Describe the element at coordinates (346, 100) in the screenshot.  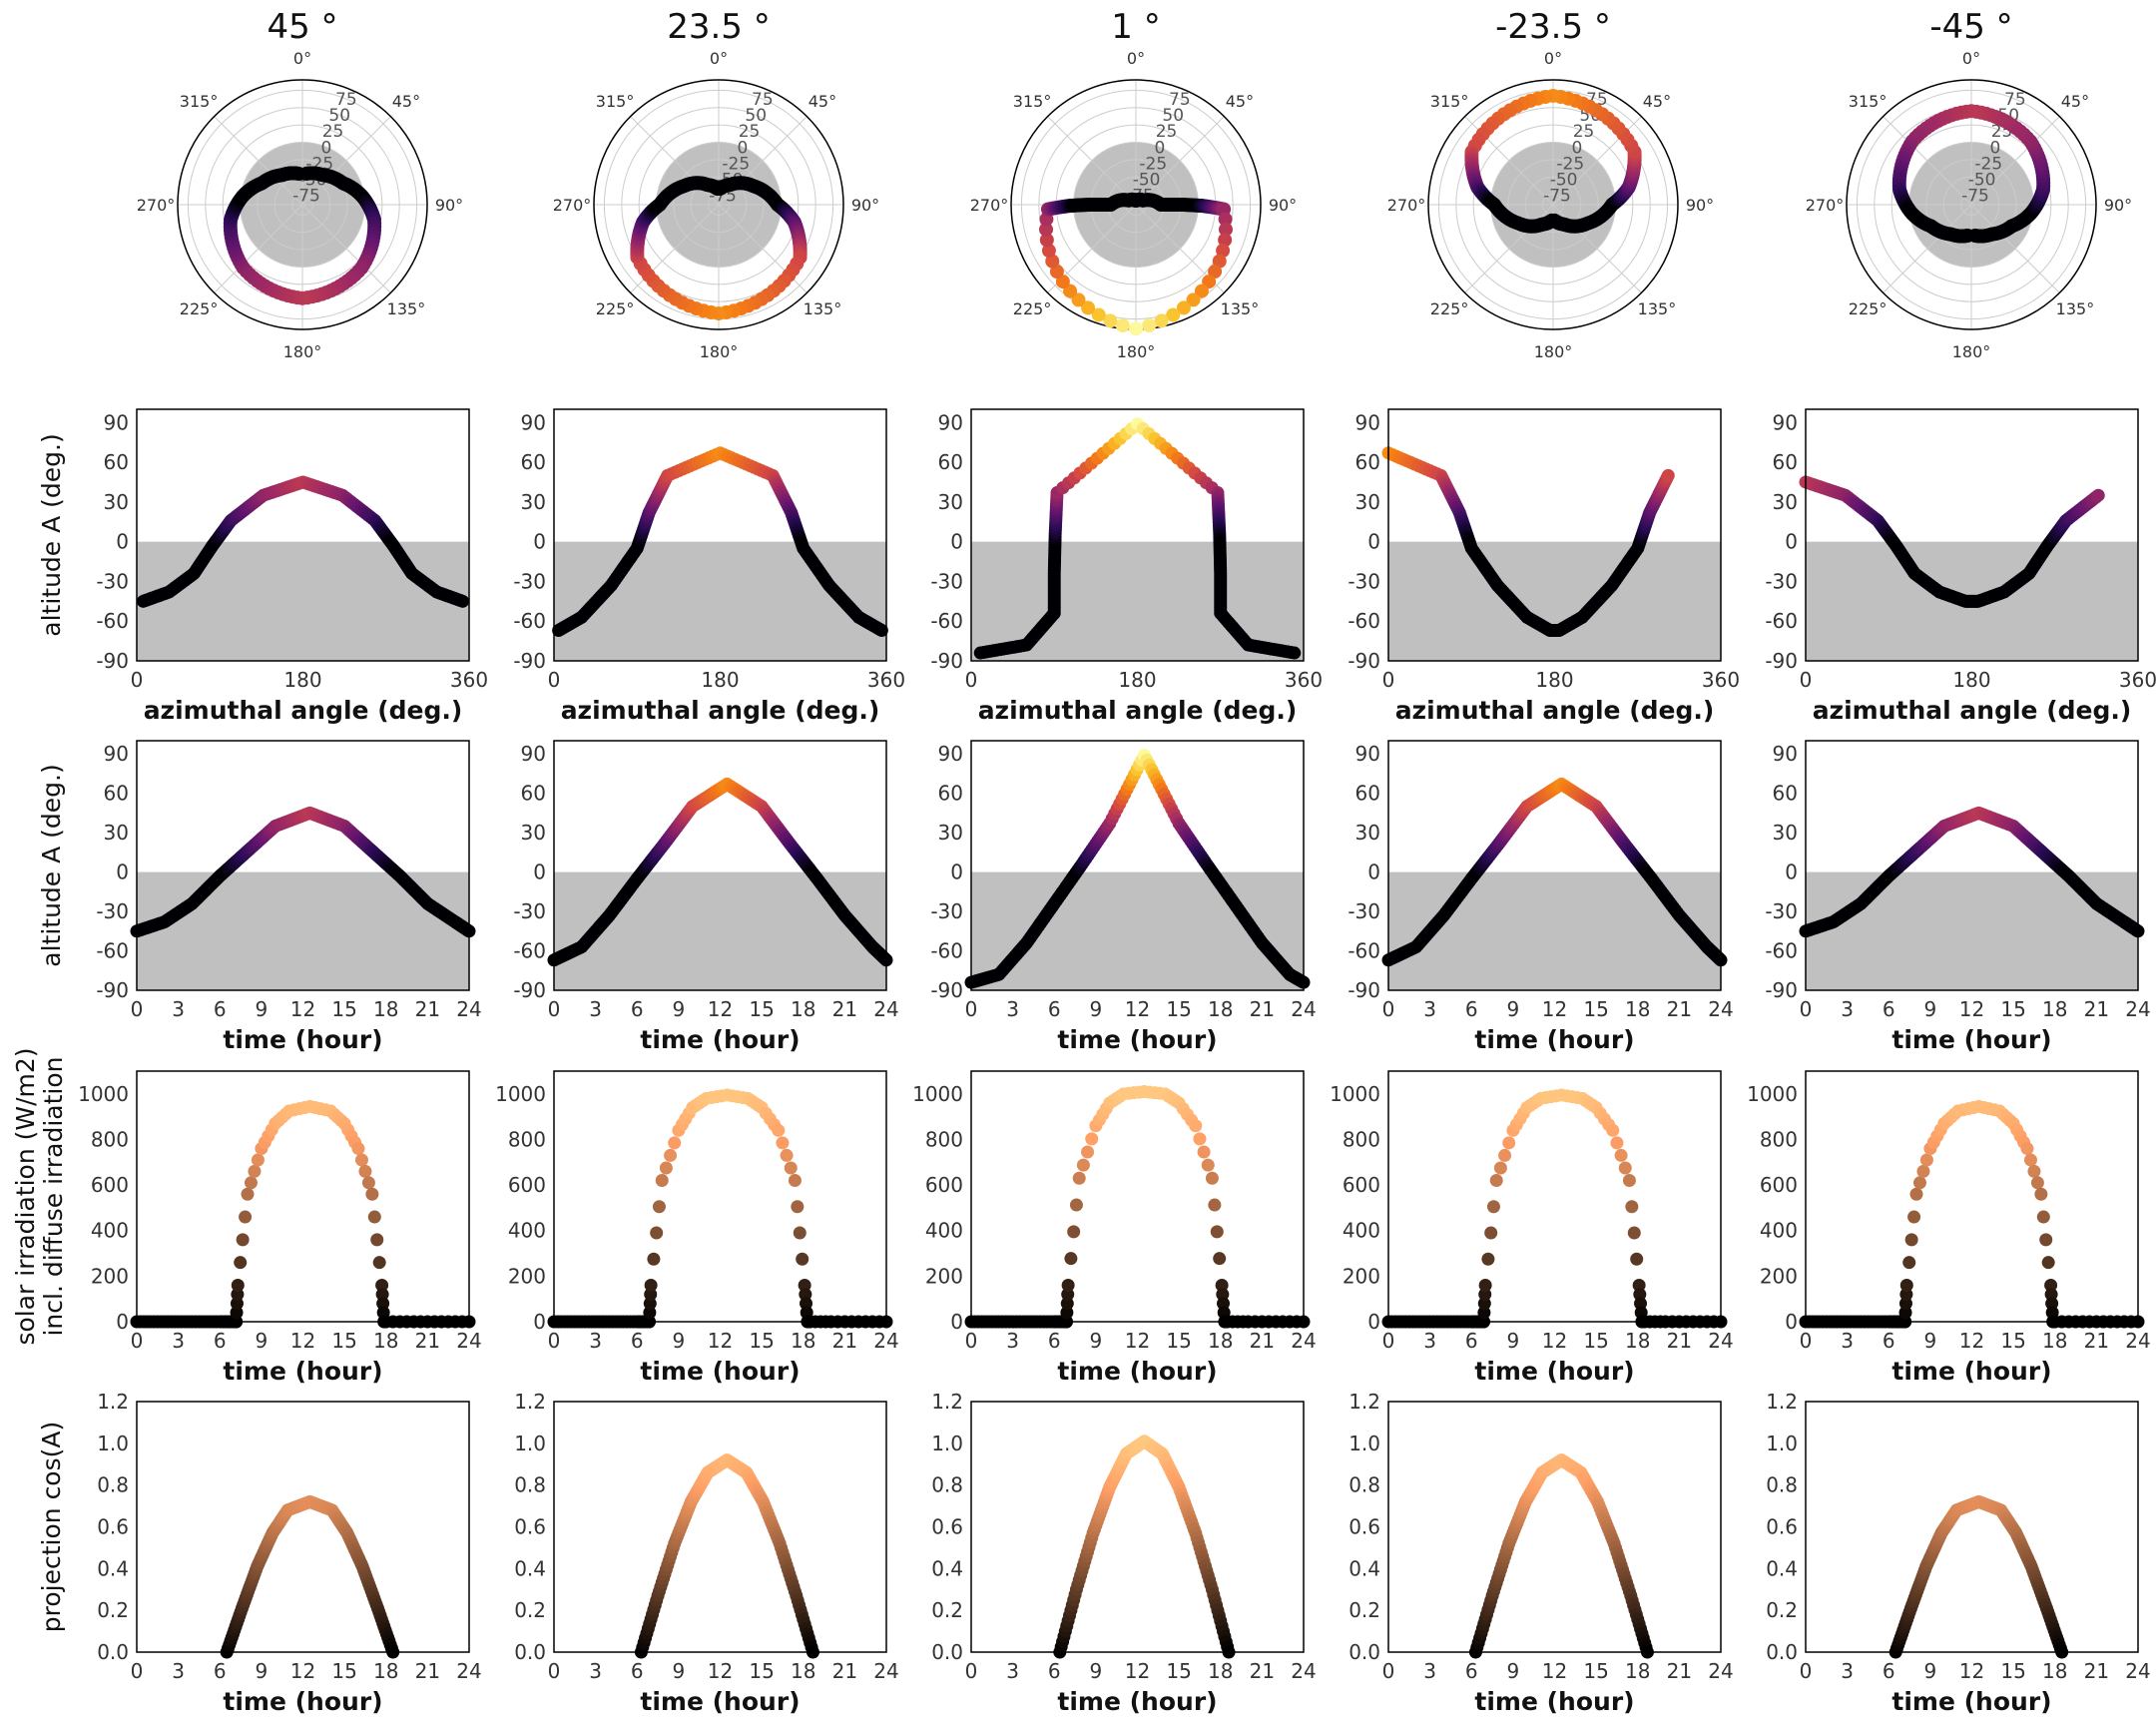
I see `polar-radius-tick: 75` at that location.